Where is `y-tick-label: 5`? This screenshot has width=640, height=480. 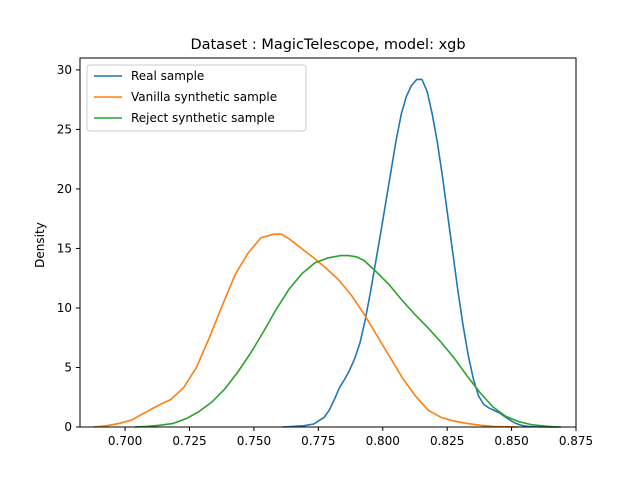 y-tick-label: 5 is located at coordinates (68, 367).